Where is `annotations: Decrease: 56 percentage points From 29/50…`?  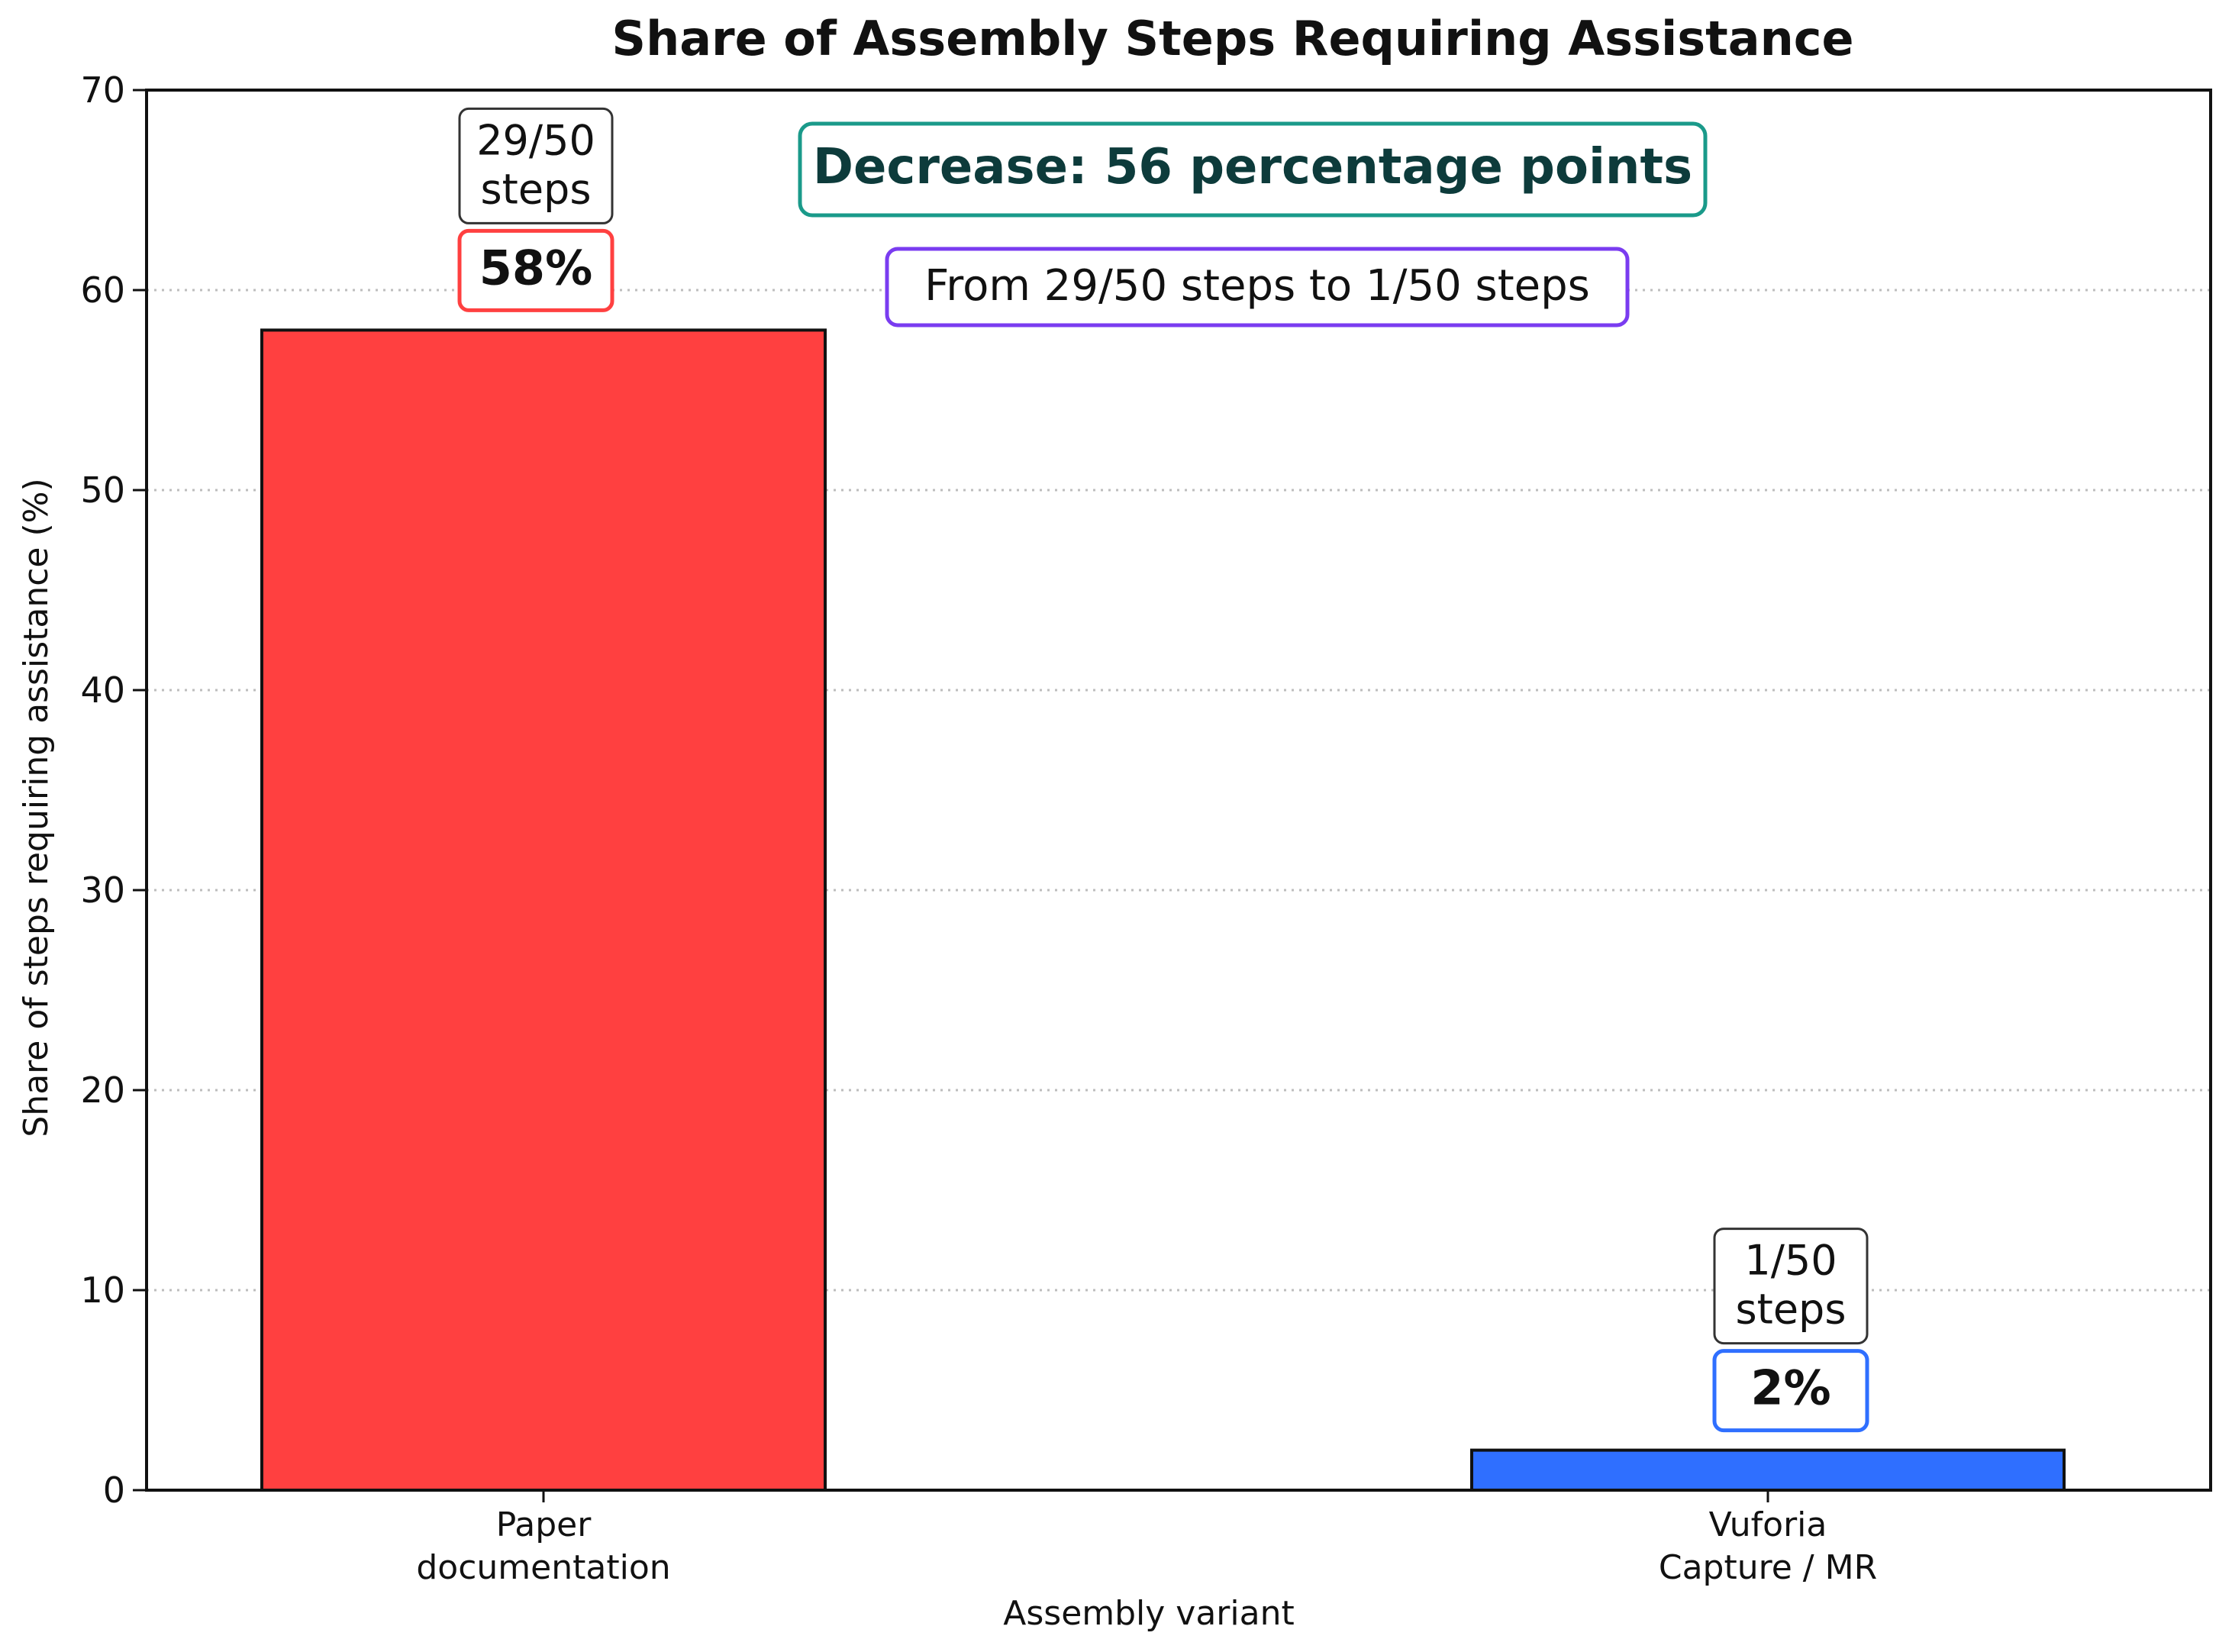
annotations: Decrease: 56 percentage points From 29/50… is located at coordinates (1253, 224).